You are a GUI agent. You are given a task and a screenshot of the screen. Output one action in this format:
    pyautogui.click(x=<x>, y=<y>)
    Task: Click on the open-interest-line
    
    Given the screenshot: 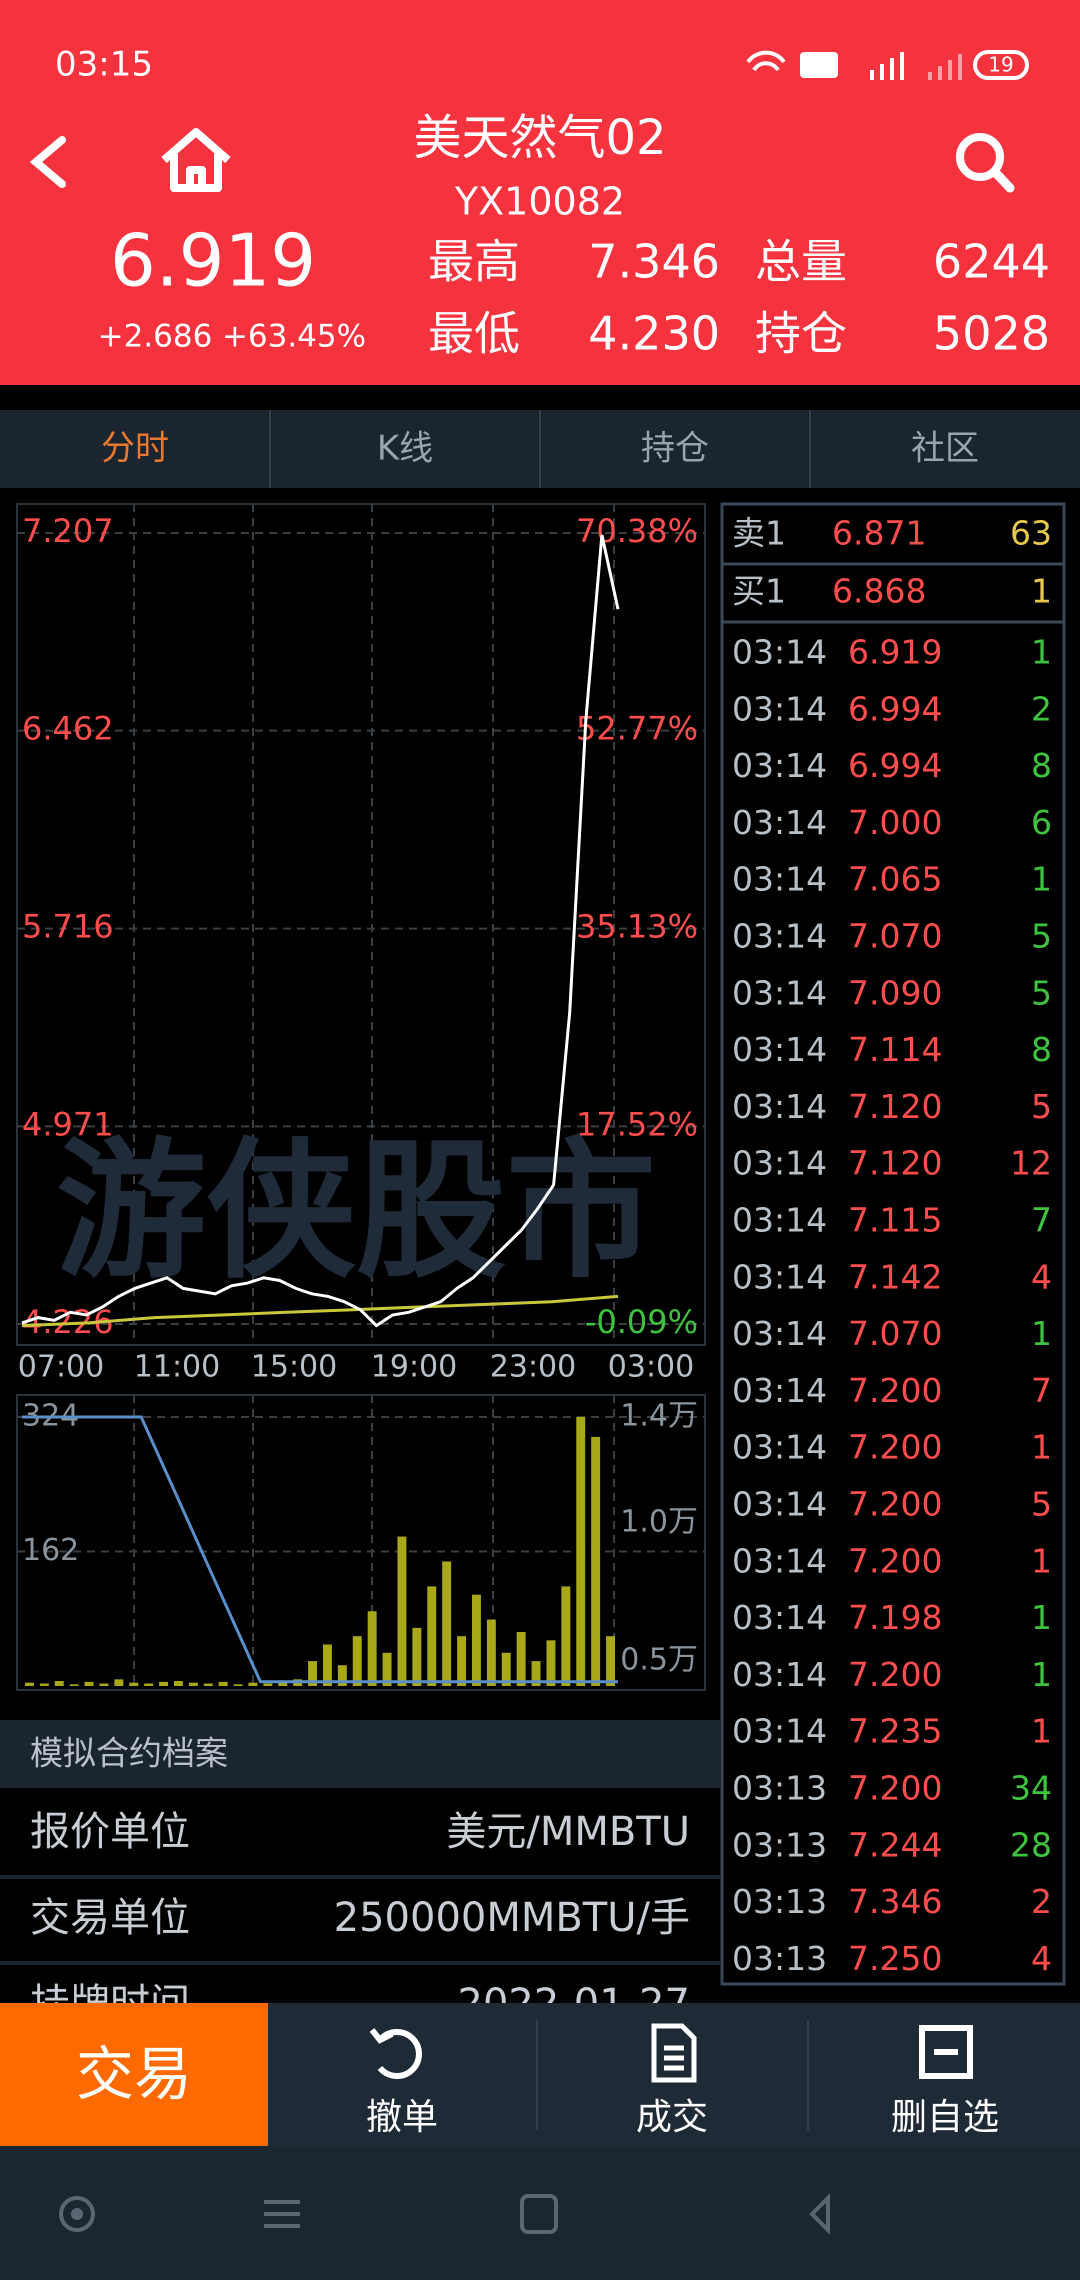 What is the action you would take?
    pyautogui.click(x=320, y=1549)
    